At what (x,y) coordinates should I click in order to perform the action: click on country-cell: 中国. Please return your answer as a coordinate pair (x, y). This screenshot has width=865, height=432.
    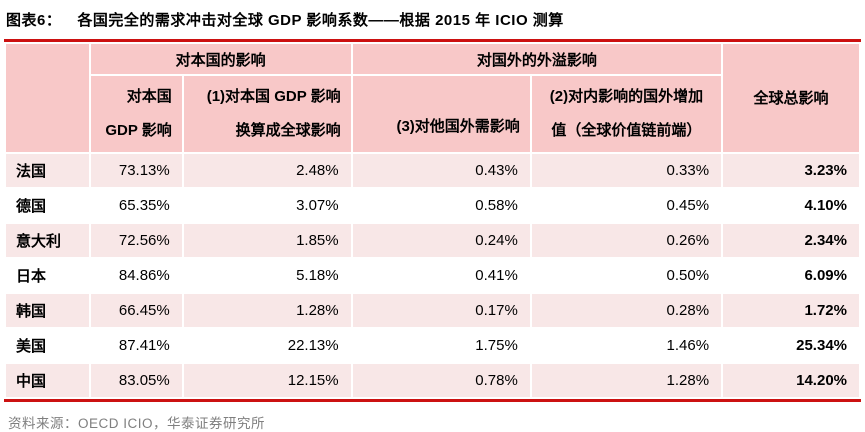
    Looking at the image, I should click on (47, 380).